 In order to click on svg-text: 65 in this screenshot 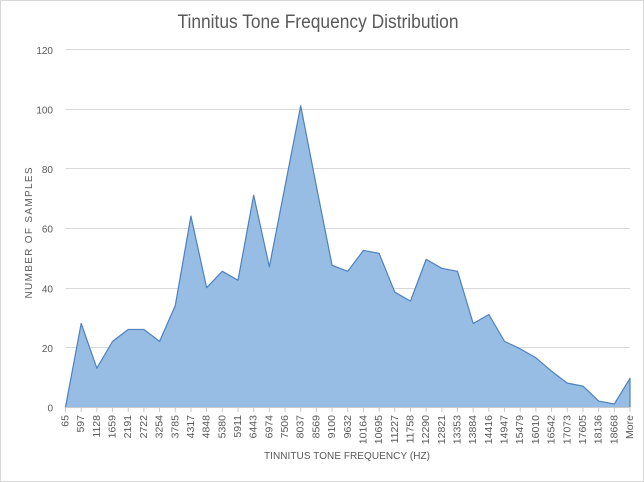, I will do `click(66, 421)`.